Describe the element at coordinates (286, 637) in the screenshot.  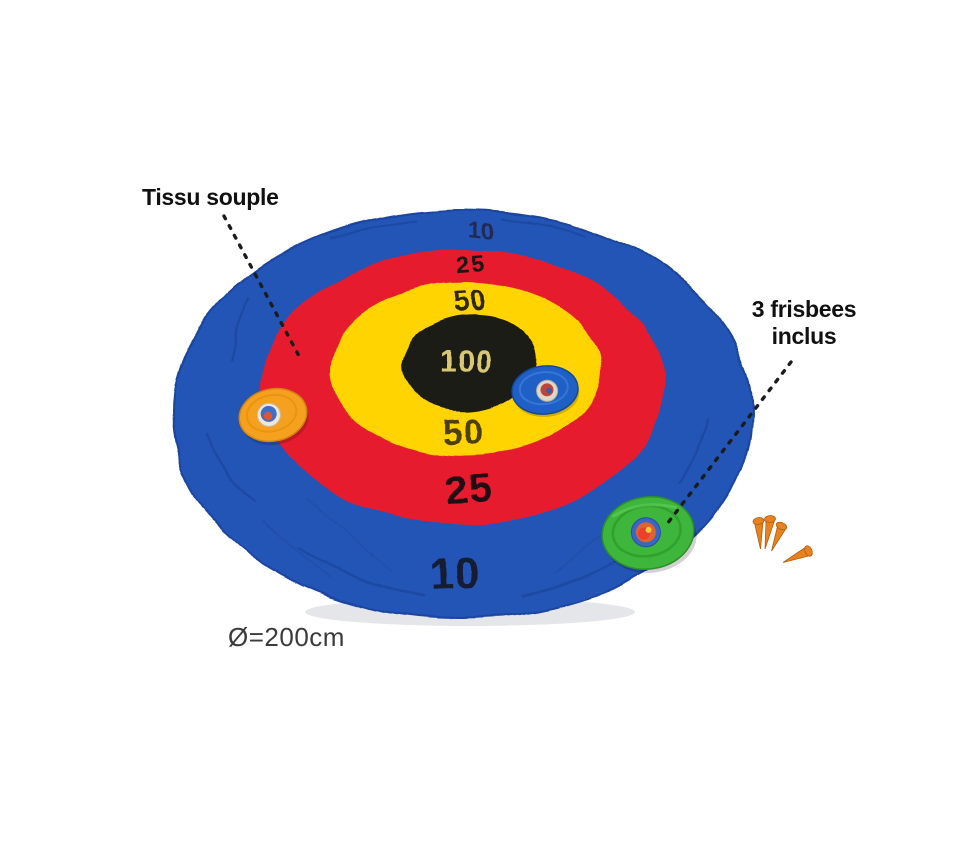
I see `diameter-annotation: Ø=200cm` at that location.